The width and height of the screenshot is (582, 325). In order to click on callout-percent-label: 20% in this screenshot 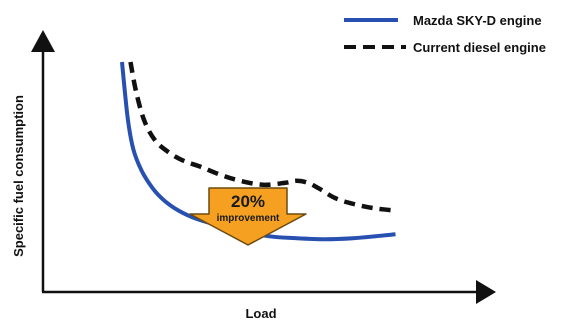, I will do `click(248, 201)`.